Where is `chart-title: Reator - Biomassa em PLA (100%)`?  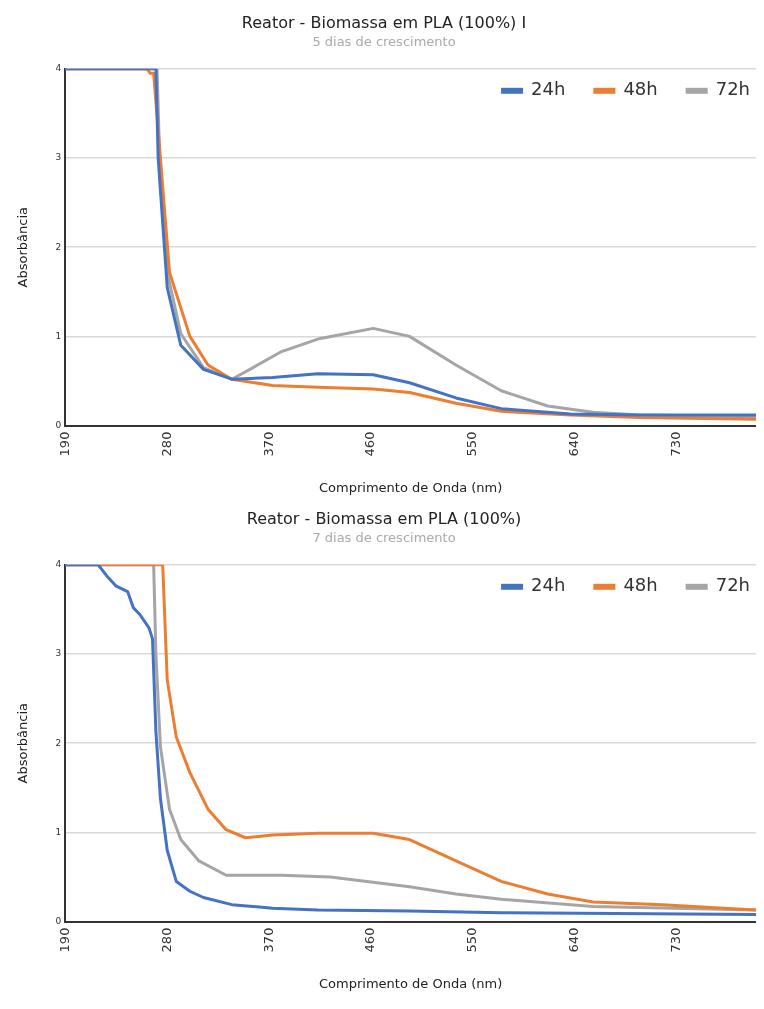 chart-title: Reator - Biomassa em PLA (100%) is located at coordinates (384, 518).